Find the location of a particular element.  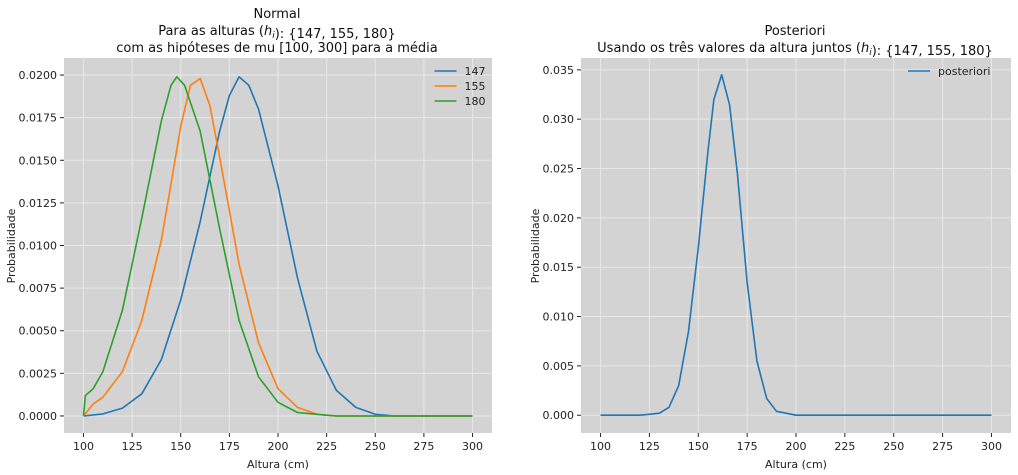

right-x-tick-label: 200 is located at coordinates (796, 446).